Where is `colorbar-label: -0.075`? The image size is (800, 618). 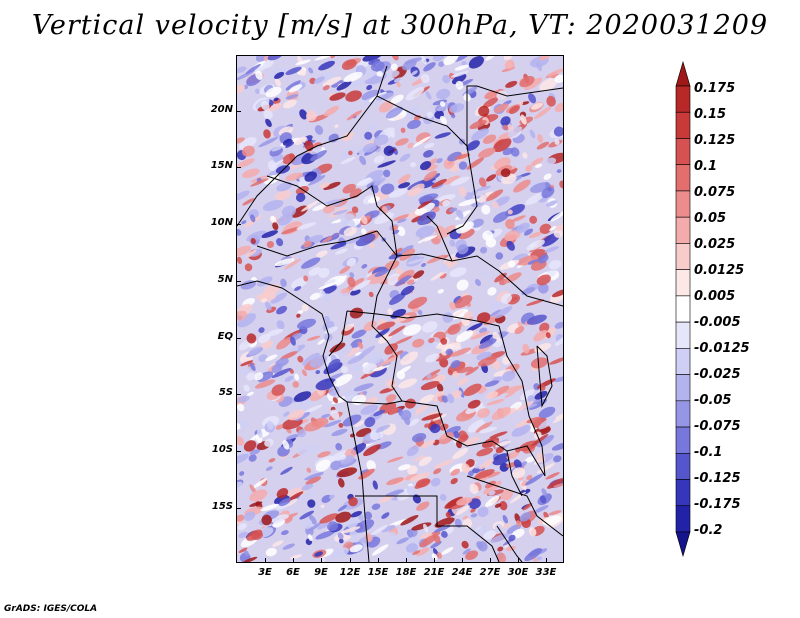 colorbar-label: -0.075 is located at coordinates (717, 426).